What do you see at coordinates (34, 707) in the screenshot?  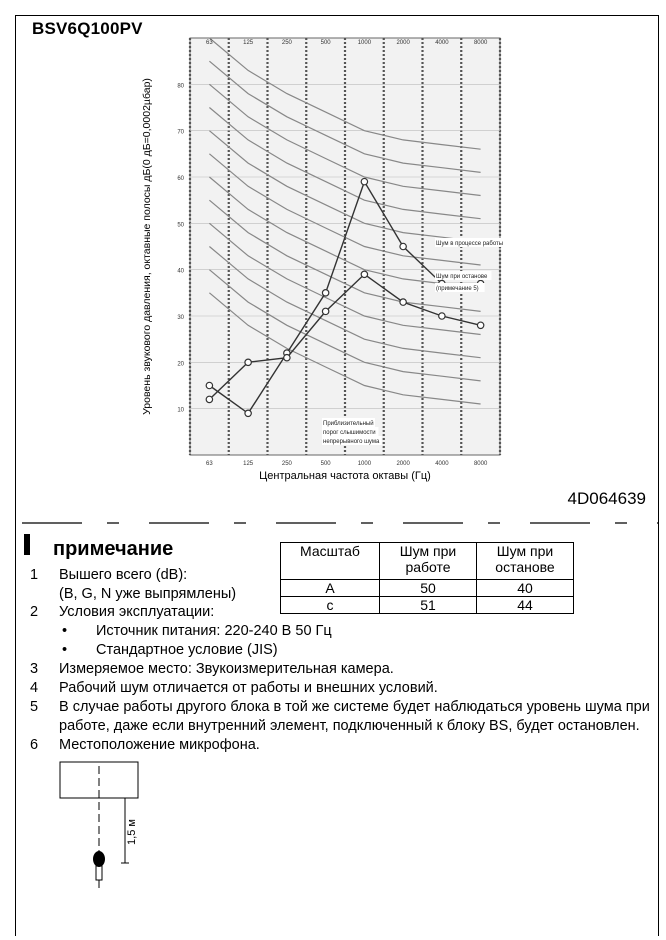 I see `note-number: 5` at bounding box center [34, 707].